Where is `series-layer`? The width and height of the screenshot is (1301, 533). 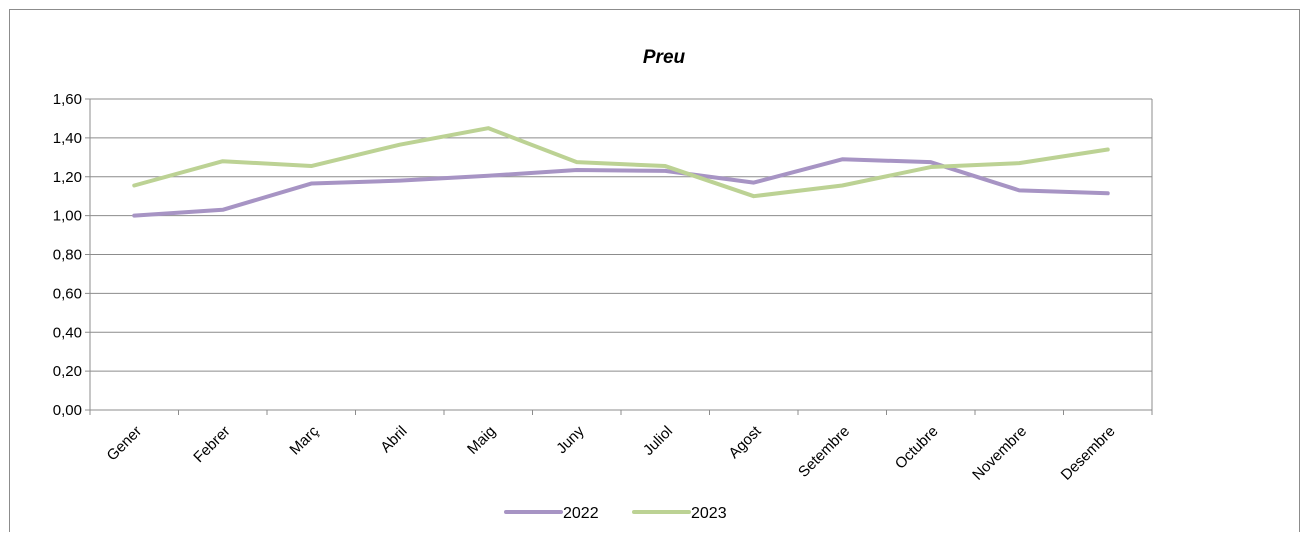 series-layer is located at coordinates (621, 172).